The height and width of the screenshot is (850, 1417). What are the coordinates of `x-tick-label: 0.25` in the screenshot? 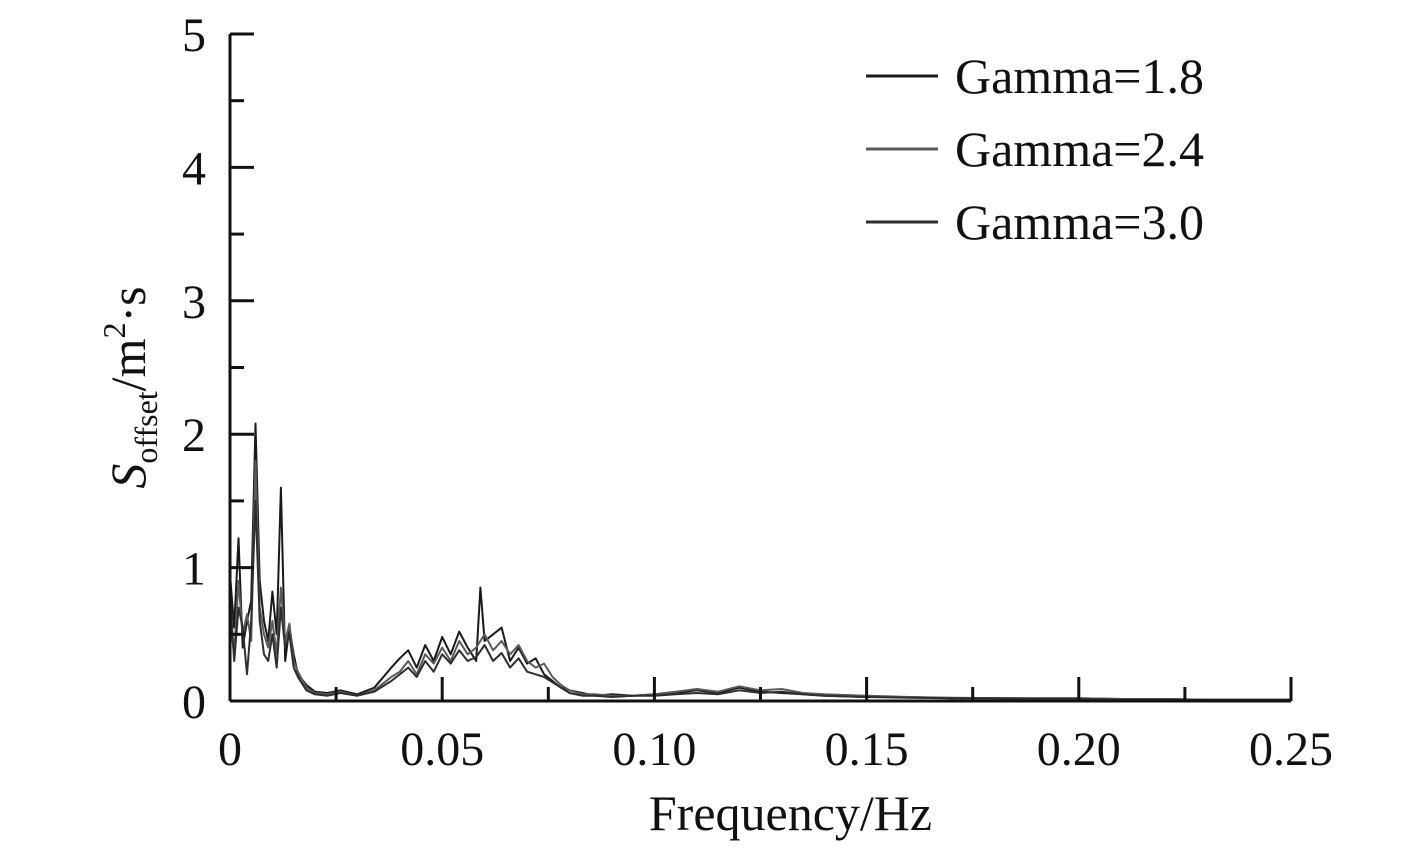 It's located at (1291, 749).